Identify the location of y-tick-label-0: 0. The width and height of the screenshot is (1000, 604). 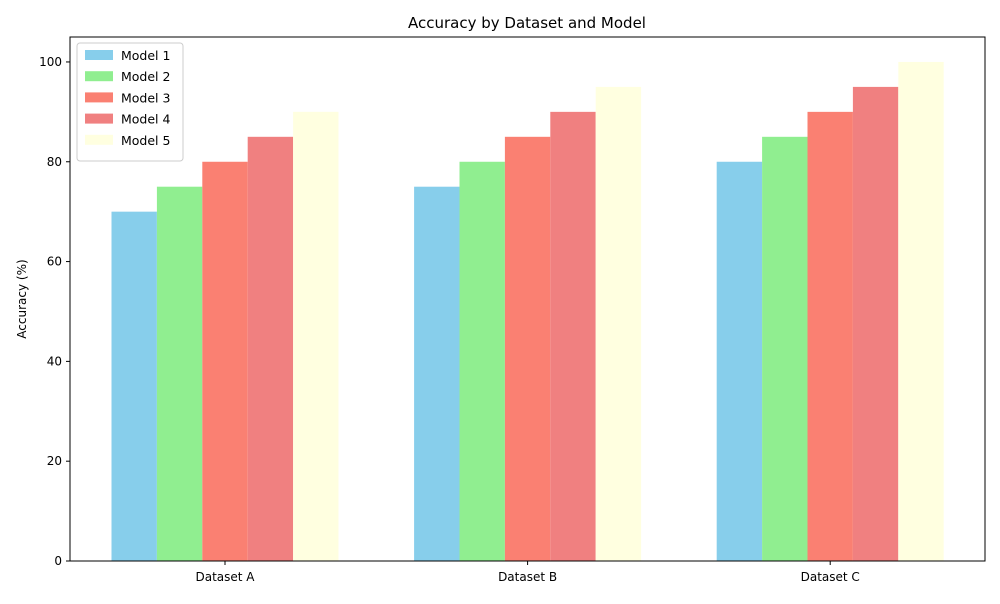
(58, 561).